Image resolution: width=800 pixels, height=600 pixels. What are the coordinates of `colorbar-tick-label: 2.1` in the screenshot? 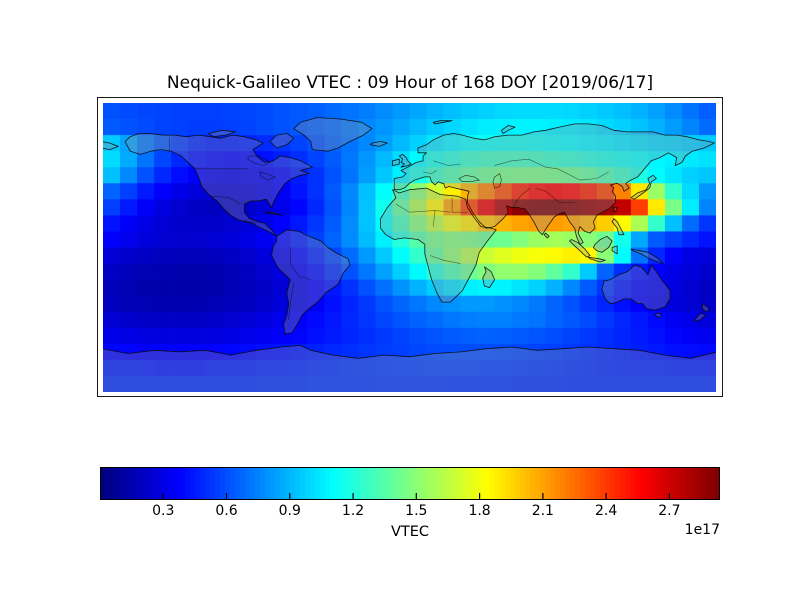 It's located at (542, 511).